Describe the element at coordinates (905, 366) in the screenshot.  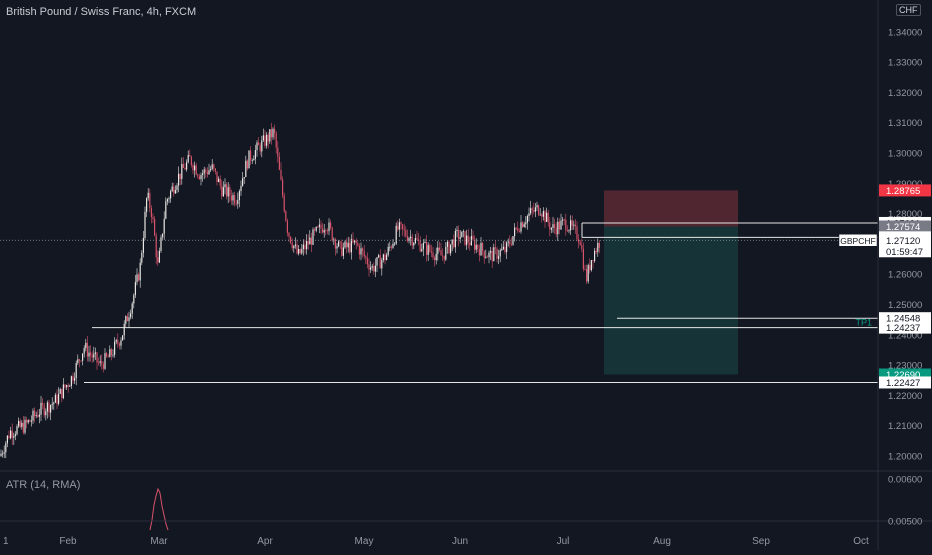
I see `price-tick-label: 1.23000` at that location.